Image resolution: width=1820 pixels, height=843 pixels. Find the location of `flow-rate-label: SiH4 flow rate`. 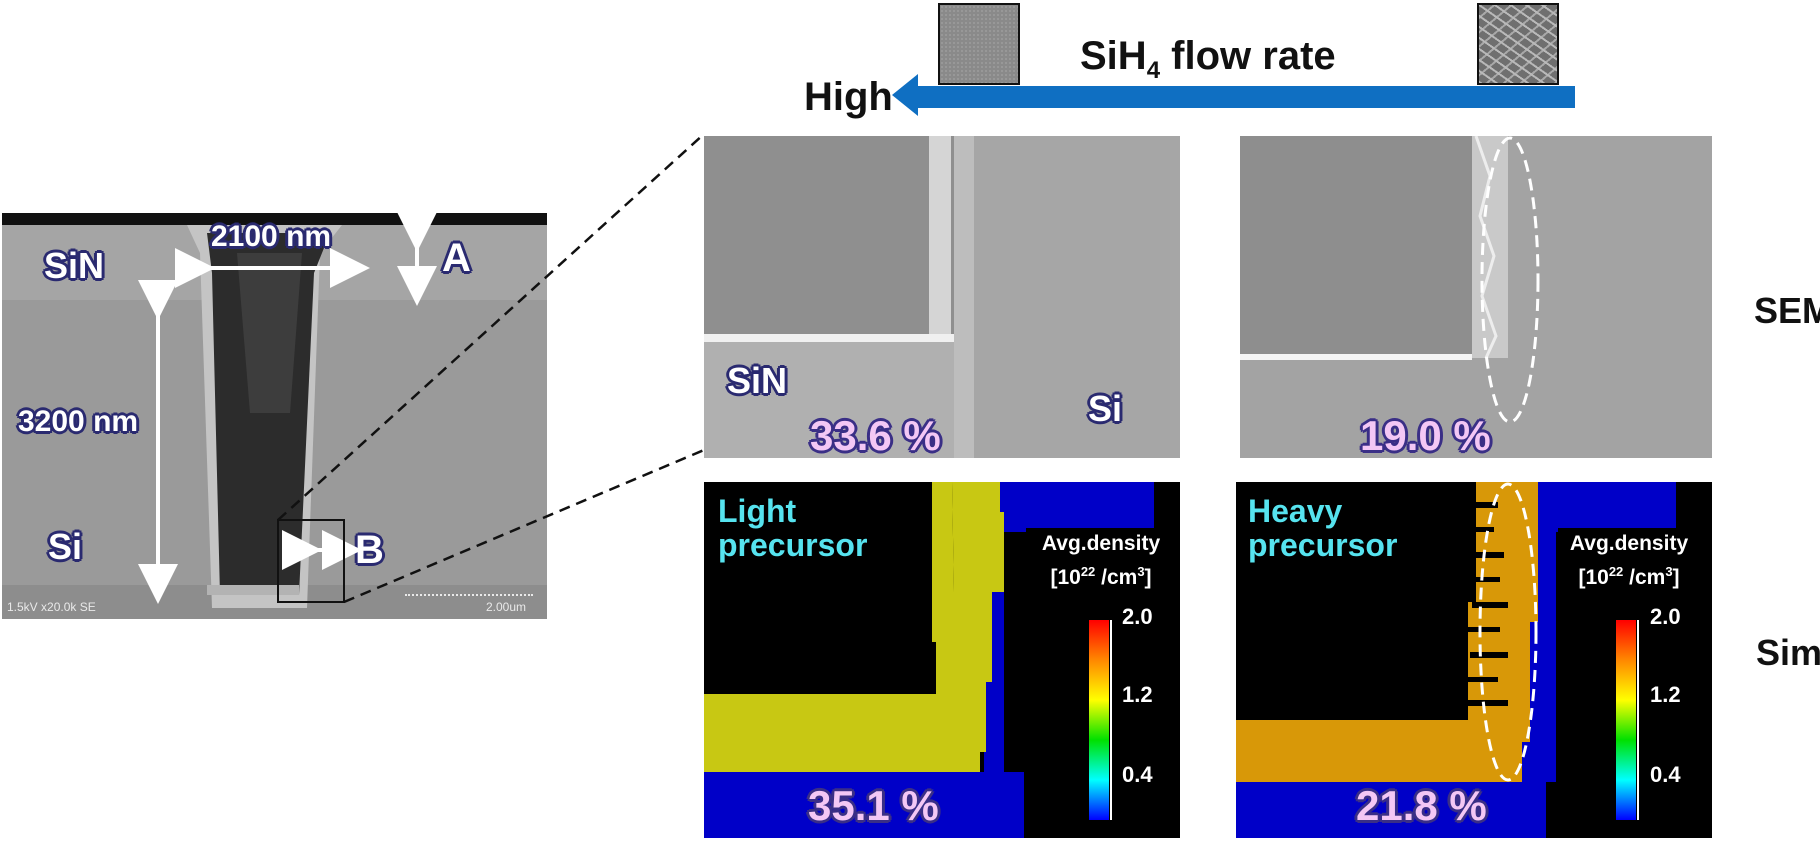

flow-rate-label: SiH4 flow rate is located at coordinates (1208, 59).